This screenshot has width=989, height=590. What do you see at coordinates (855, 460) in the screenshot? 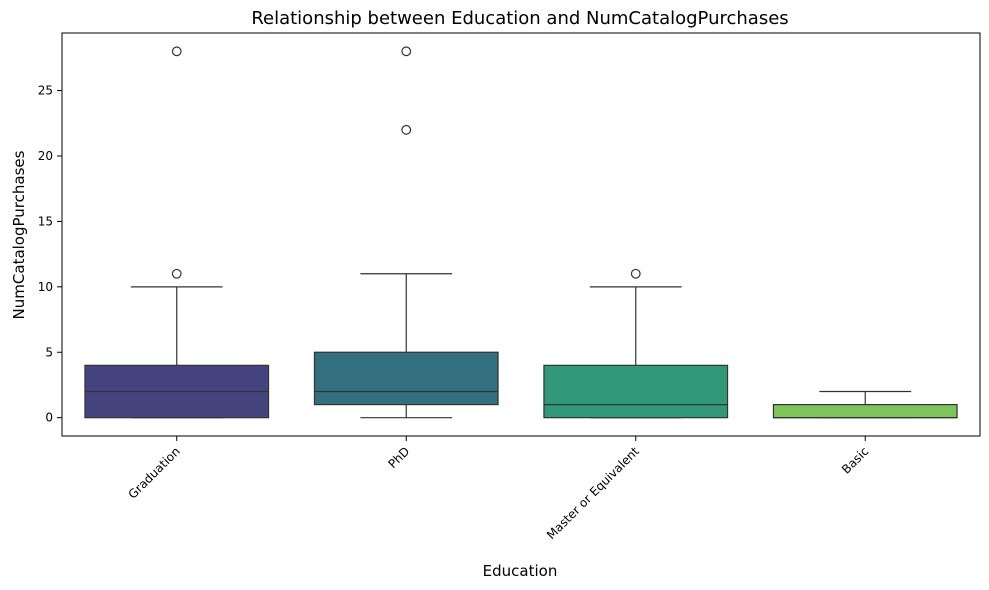
I see `x-tick-label: Basic` at bounding box center [855, 460].